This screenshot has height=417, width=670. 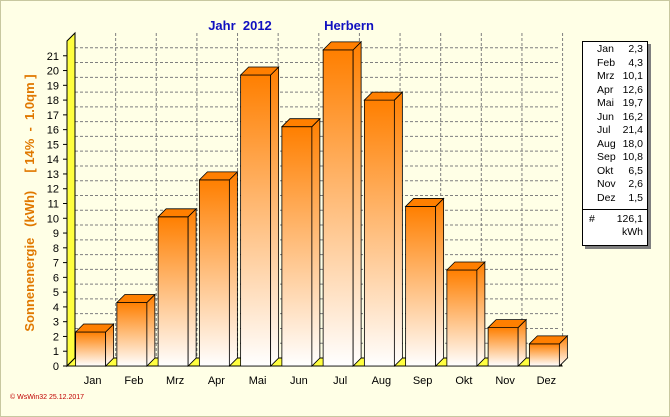 I want to click on bar-aug, so click(x=383, y=229).